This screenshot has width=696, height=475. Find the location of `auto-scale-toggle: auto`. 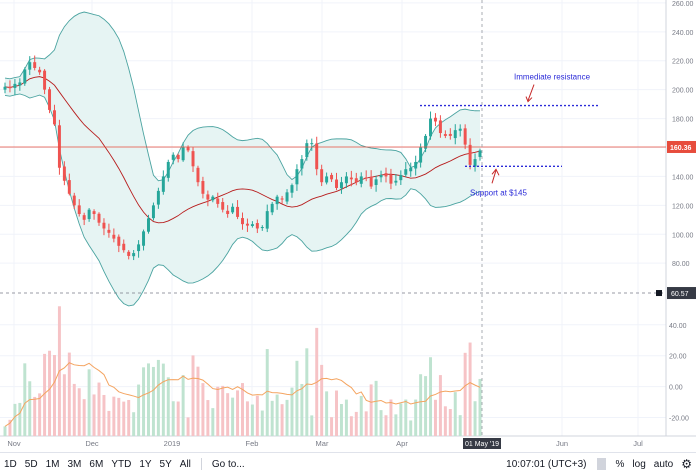

auto-scale-toggle: auto is located at coordinates (663, 464).